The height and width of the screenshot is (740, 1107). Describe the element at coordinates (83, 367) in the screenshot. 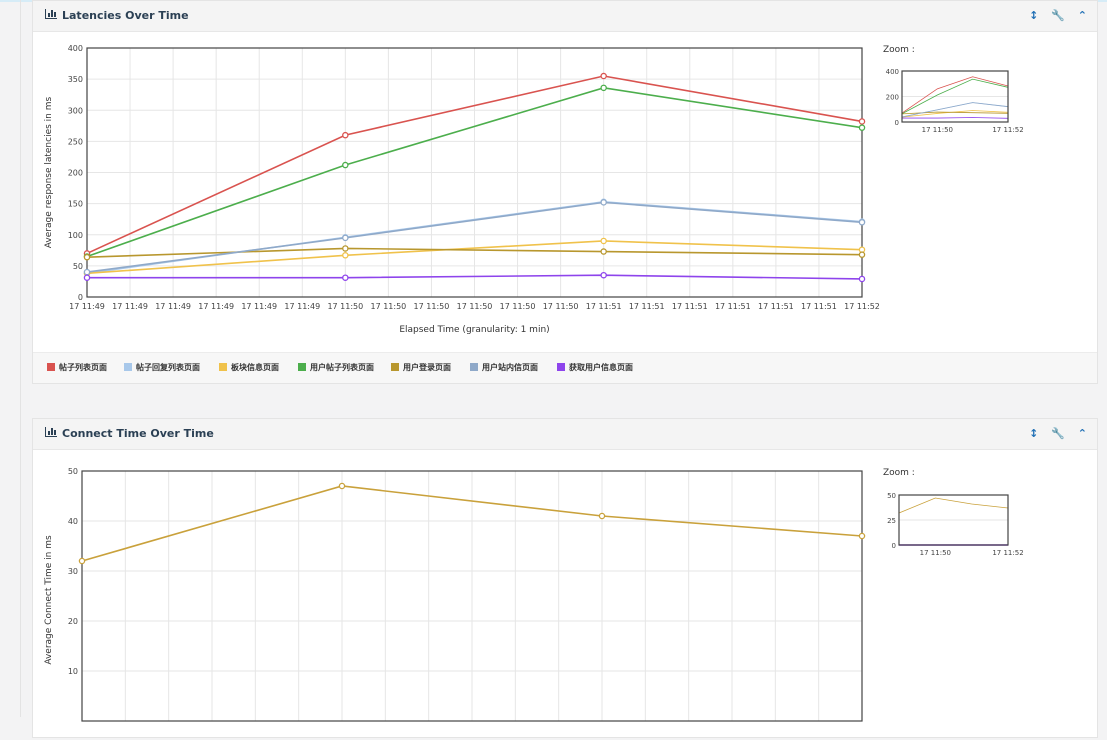

I see `legend-label: 帖子列表页面` at that location.